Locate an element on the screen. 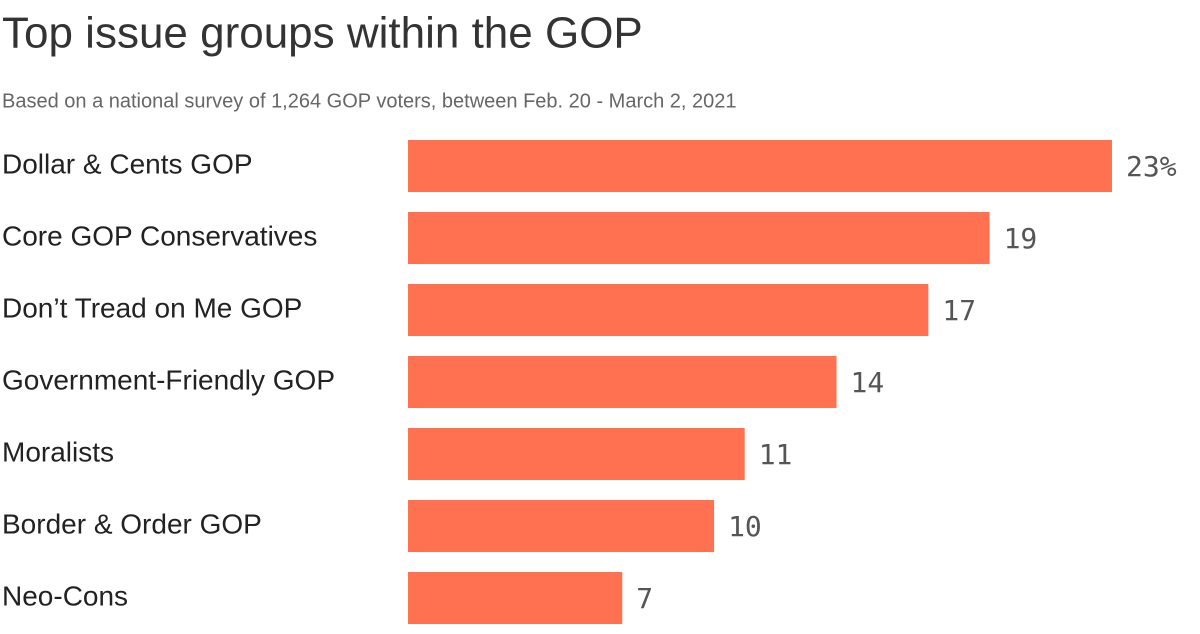 The width and height of the screenshot is (1200, 634). category-label: Moralists is located at coordinates (58, 451).